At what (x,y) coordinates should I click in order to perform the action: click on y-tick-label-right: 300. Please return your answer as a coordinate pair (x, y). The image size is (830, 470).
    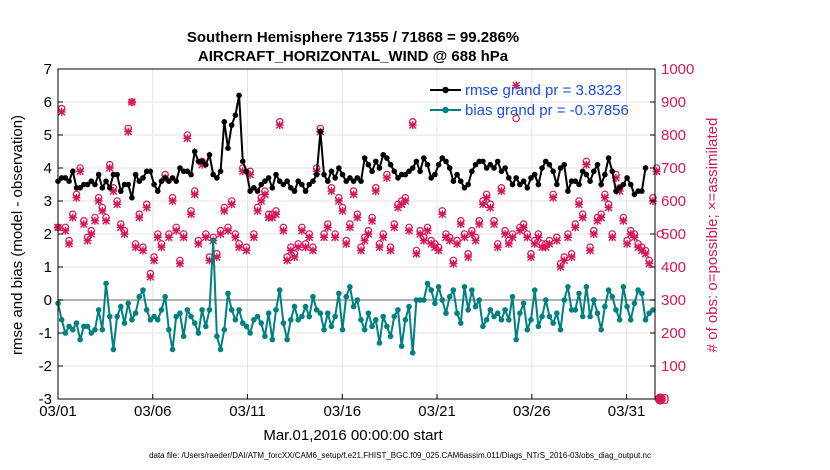
    Looking at the image, I should click on (673, 300).